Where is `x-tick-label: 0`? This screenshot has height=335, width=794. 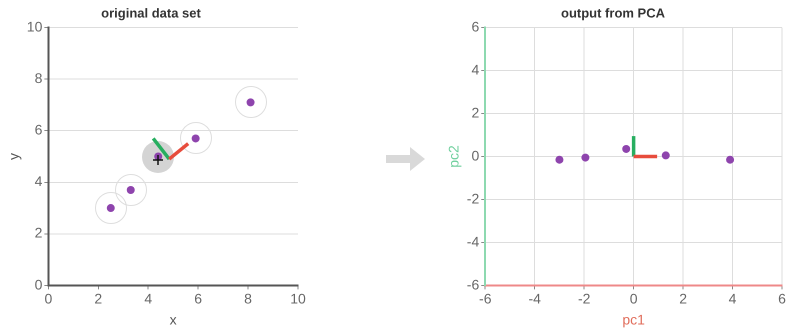 x-tick-label: 0 is located at coordinates (634, 298).